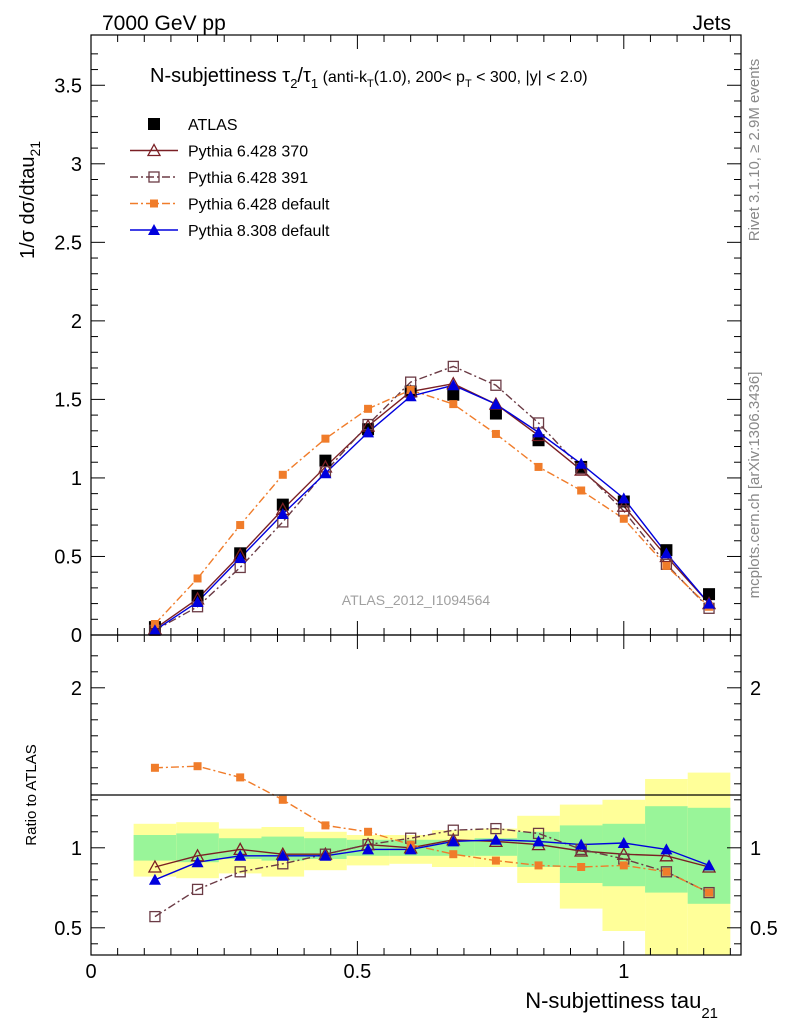 This screenshot has width=786, height=1024. Describe the element at coordinates (764, 929) in the screenshot. I see `ratio-ytick-label-right: 0.5` at that location.